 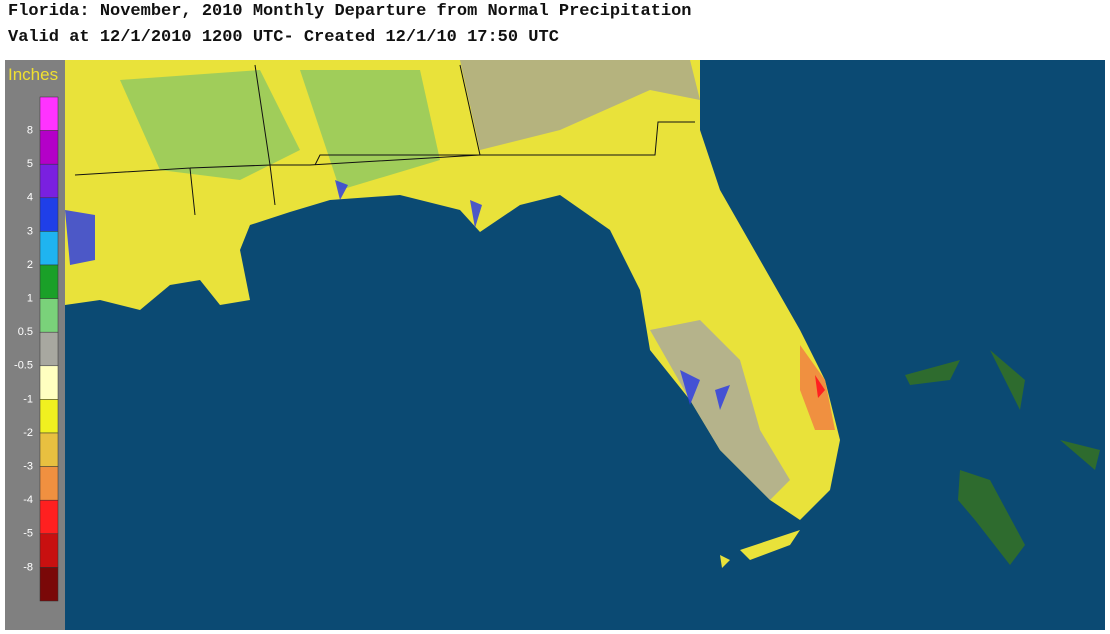 What do you see at coordinates (30, 198) in the screenshot?
I see `legend-label: 4` at bounding box center [30, 198].